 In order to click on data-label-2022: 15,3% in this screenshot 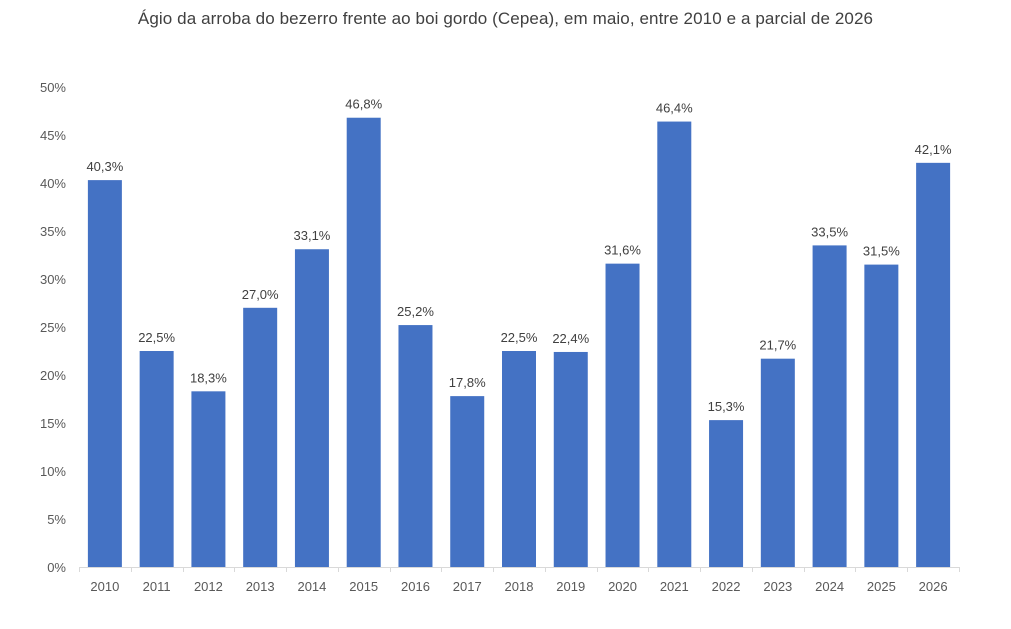, I will do `click(726, 406)`.